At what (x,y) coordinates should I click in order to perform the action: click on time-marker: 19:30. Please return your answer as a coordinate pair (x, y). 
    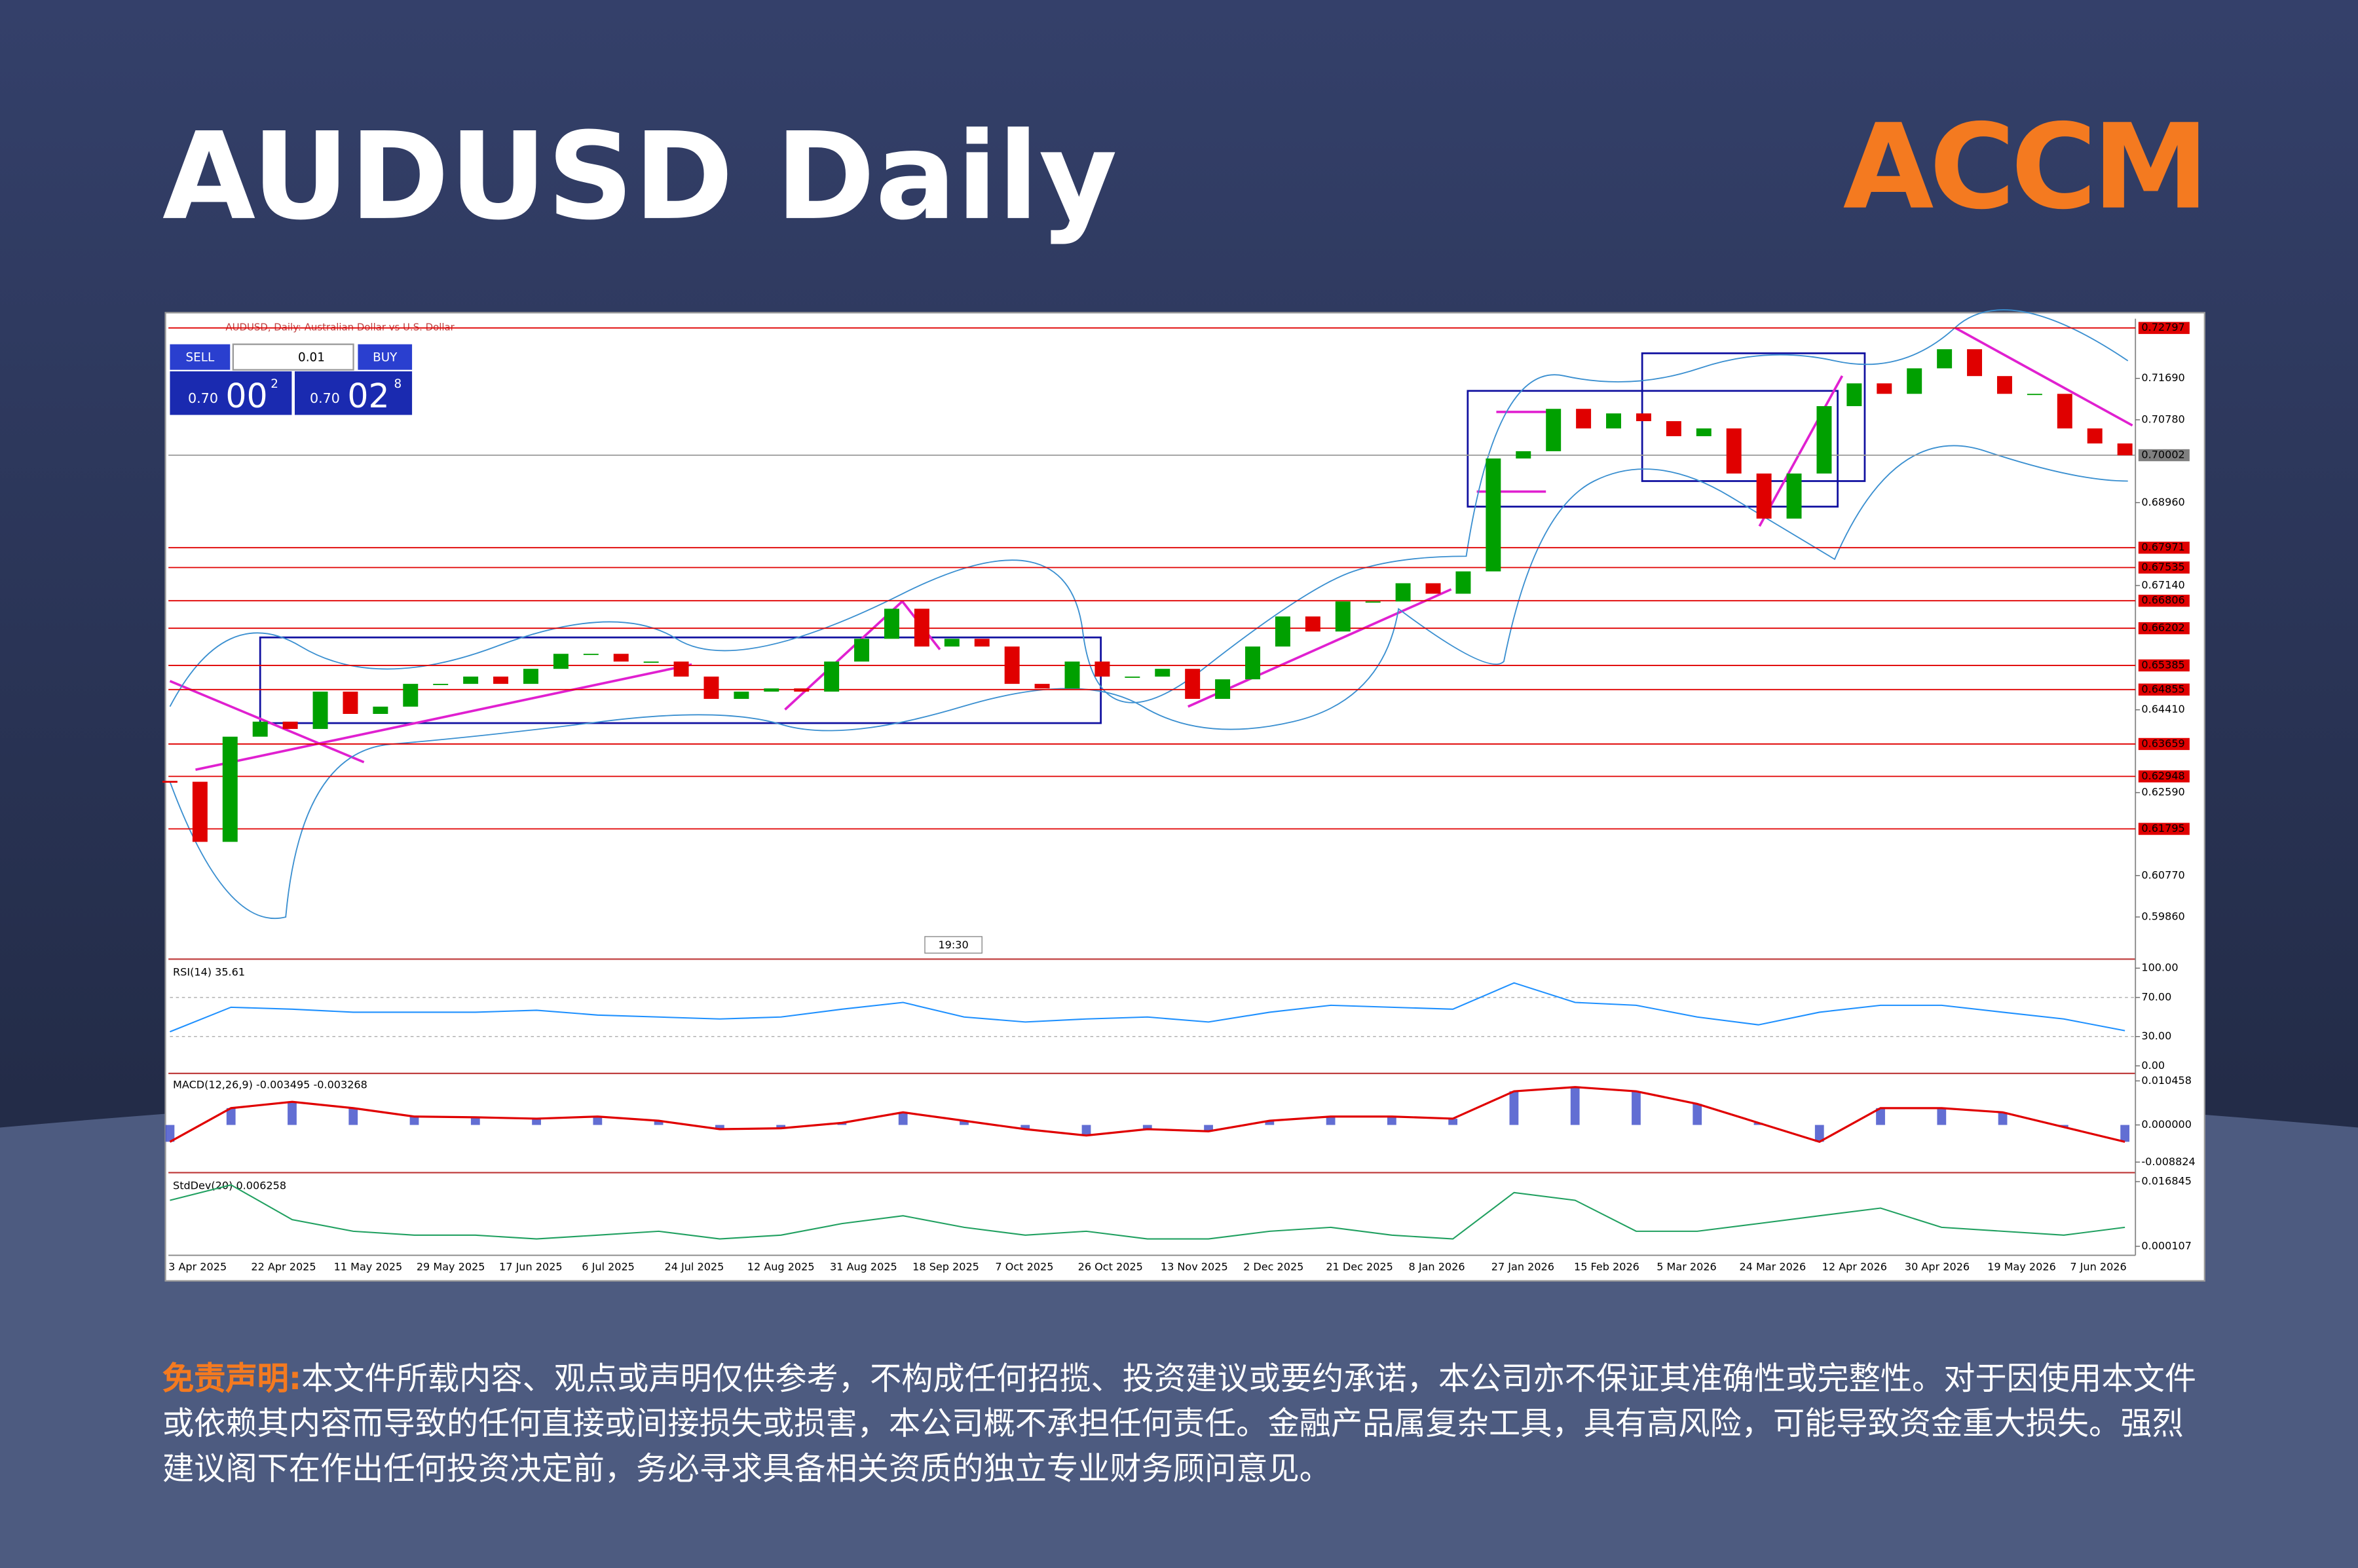
    Looking at the image, I should click on (953, 945).